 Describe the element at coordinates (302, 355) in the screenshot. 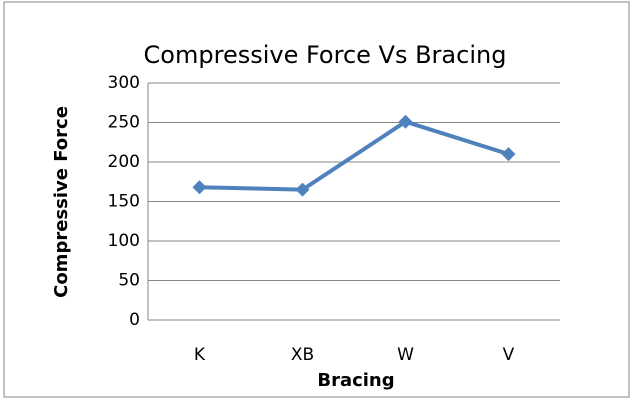

I see `x-tick-label: XB` at that location.